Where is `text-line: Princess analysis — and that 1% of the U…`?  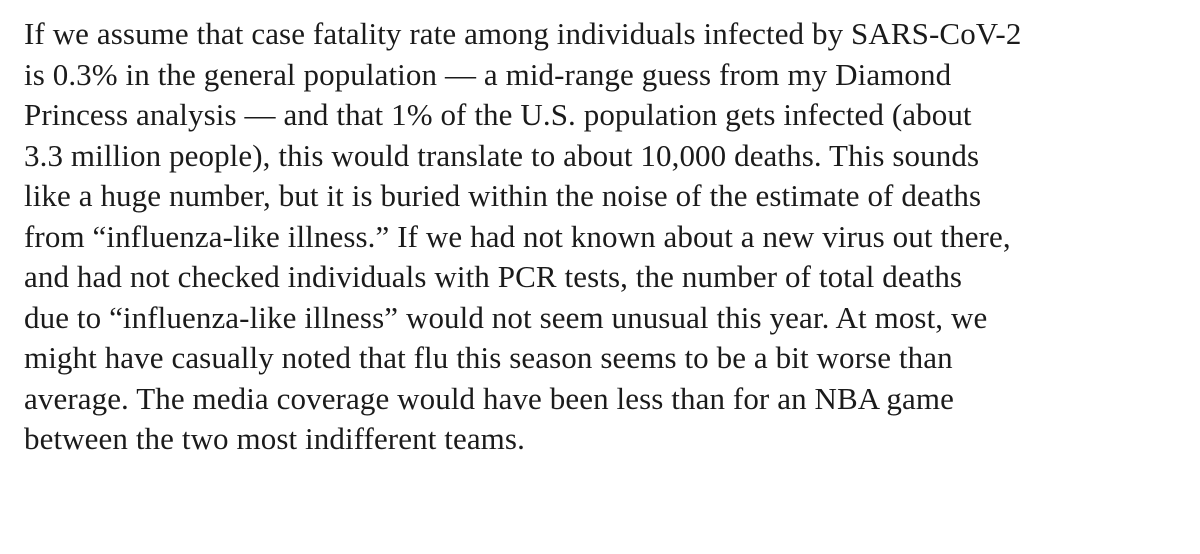 text-line: Princess analysis — and that 1% of the U… is located at coordinates (498, 114).